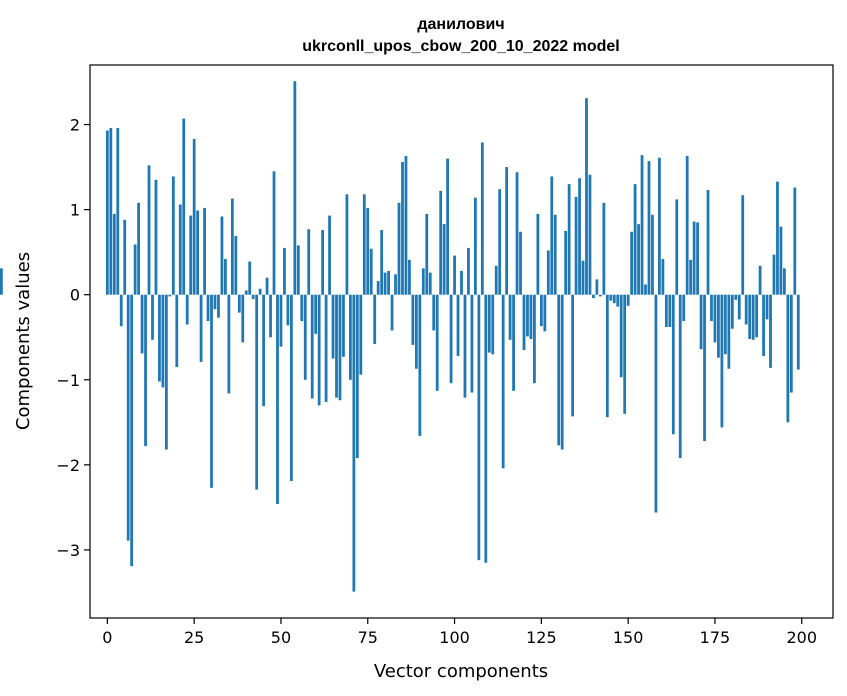 This screenshot has height=696, width=847. I want to click on x-tick-label: 125, so click(541, 637).